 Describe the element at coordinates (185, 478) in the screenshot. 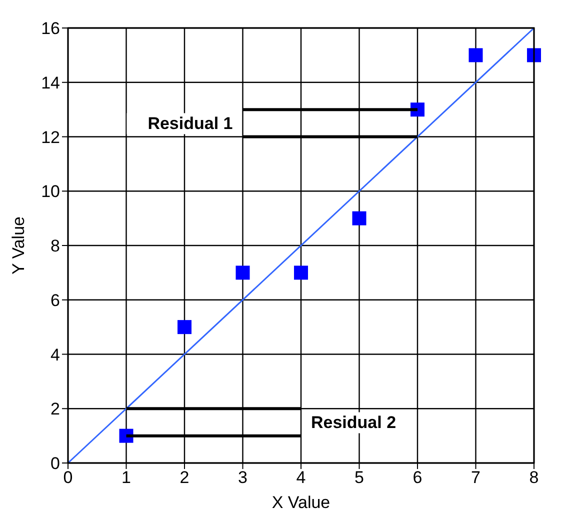

I see `x-tick-label: 2` at that location.